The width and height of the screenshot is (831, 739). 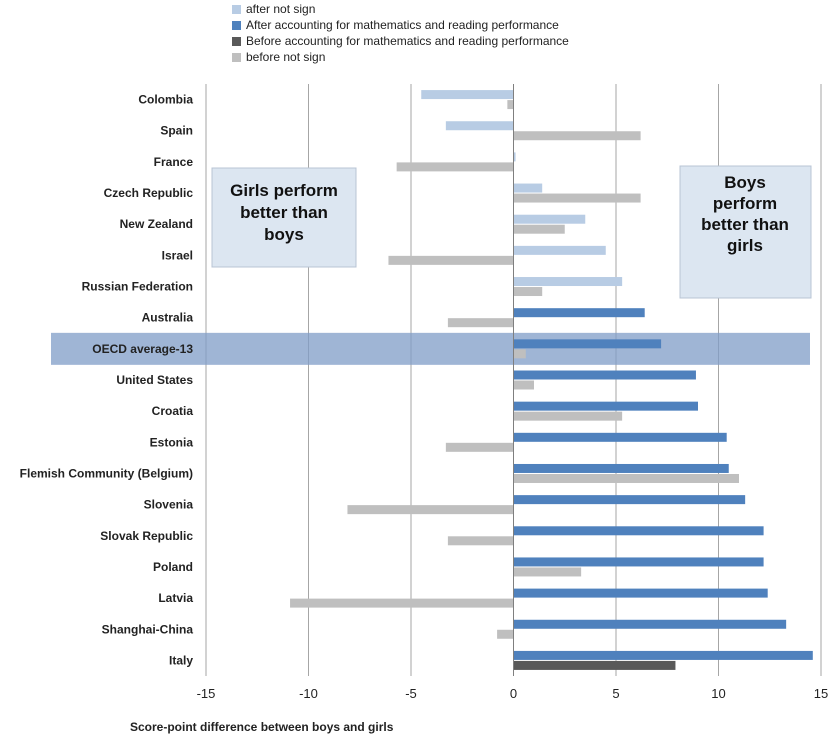 I want to click on after-bar-croatia, so click(x=605, y=406).